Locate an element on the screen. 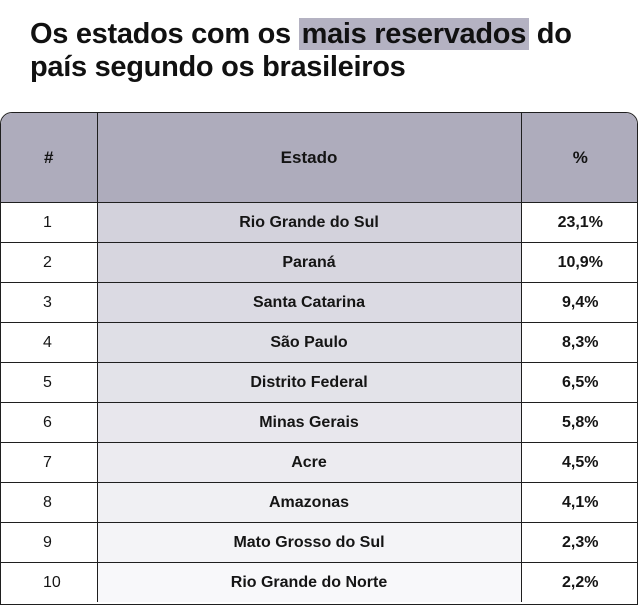  rank-cell: 2 is located at coordinates (49, 262).